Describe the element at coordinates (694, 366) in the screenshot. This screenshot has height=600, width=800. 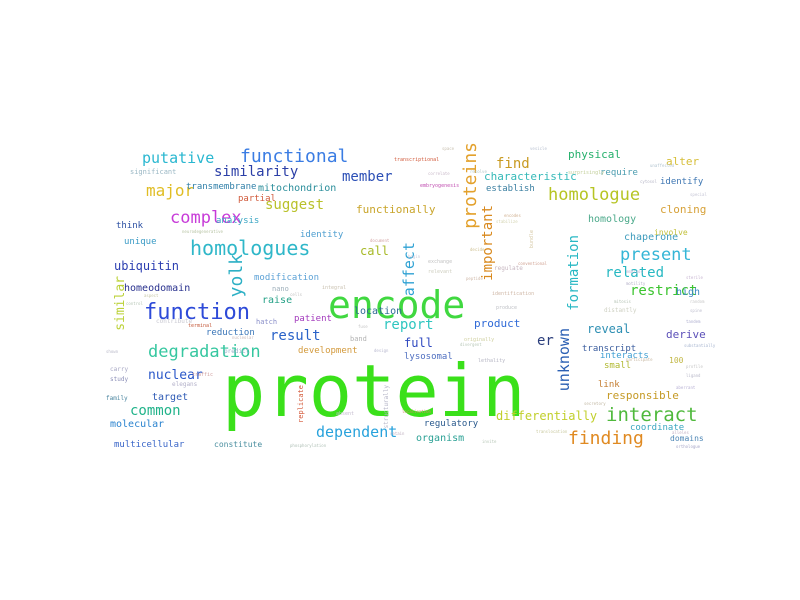
I see `word: profile` at that location.